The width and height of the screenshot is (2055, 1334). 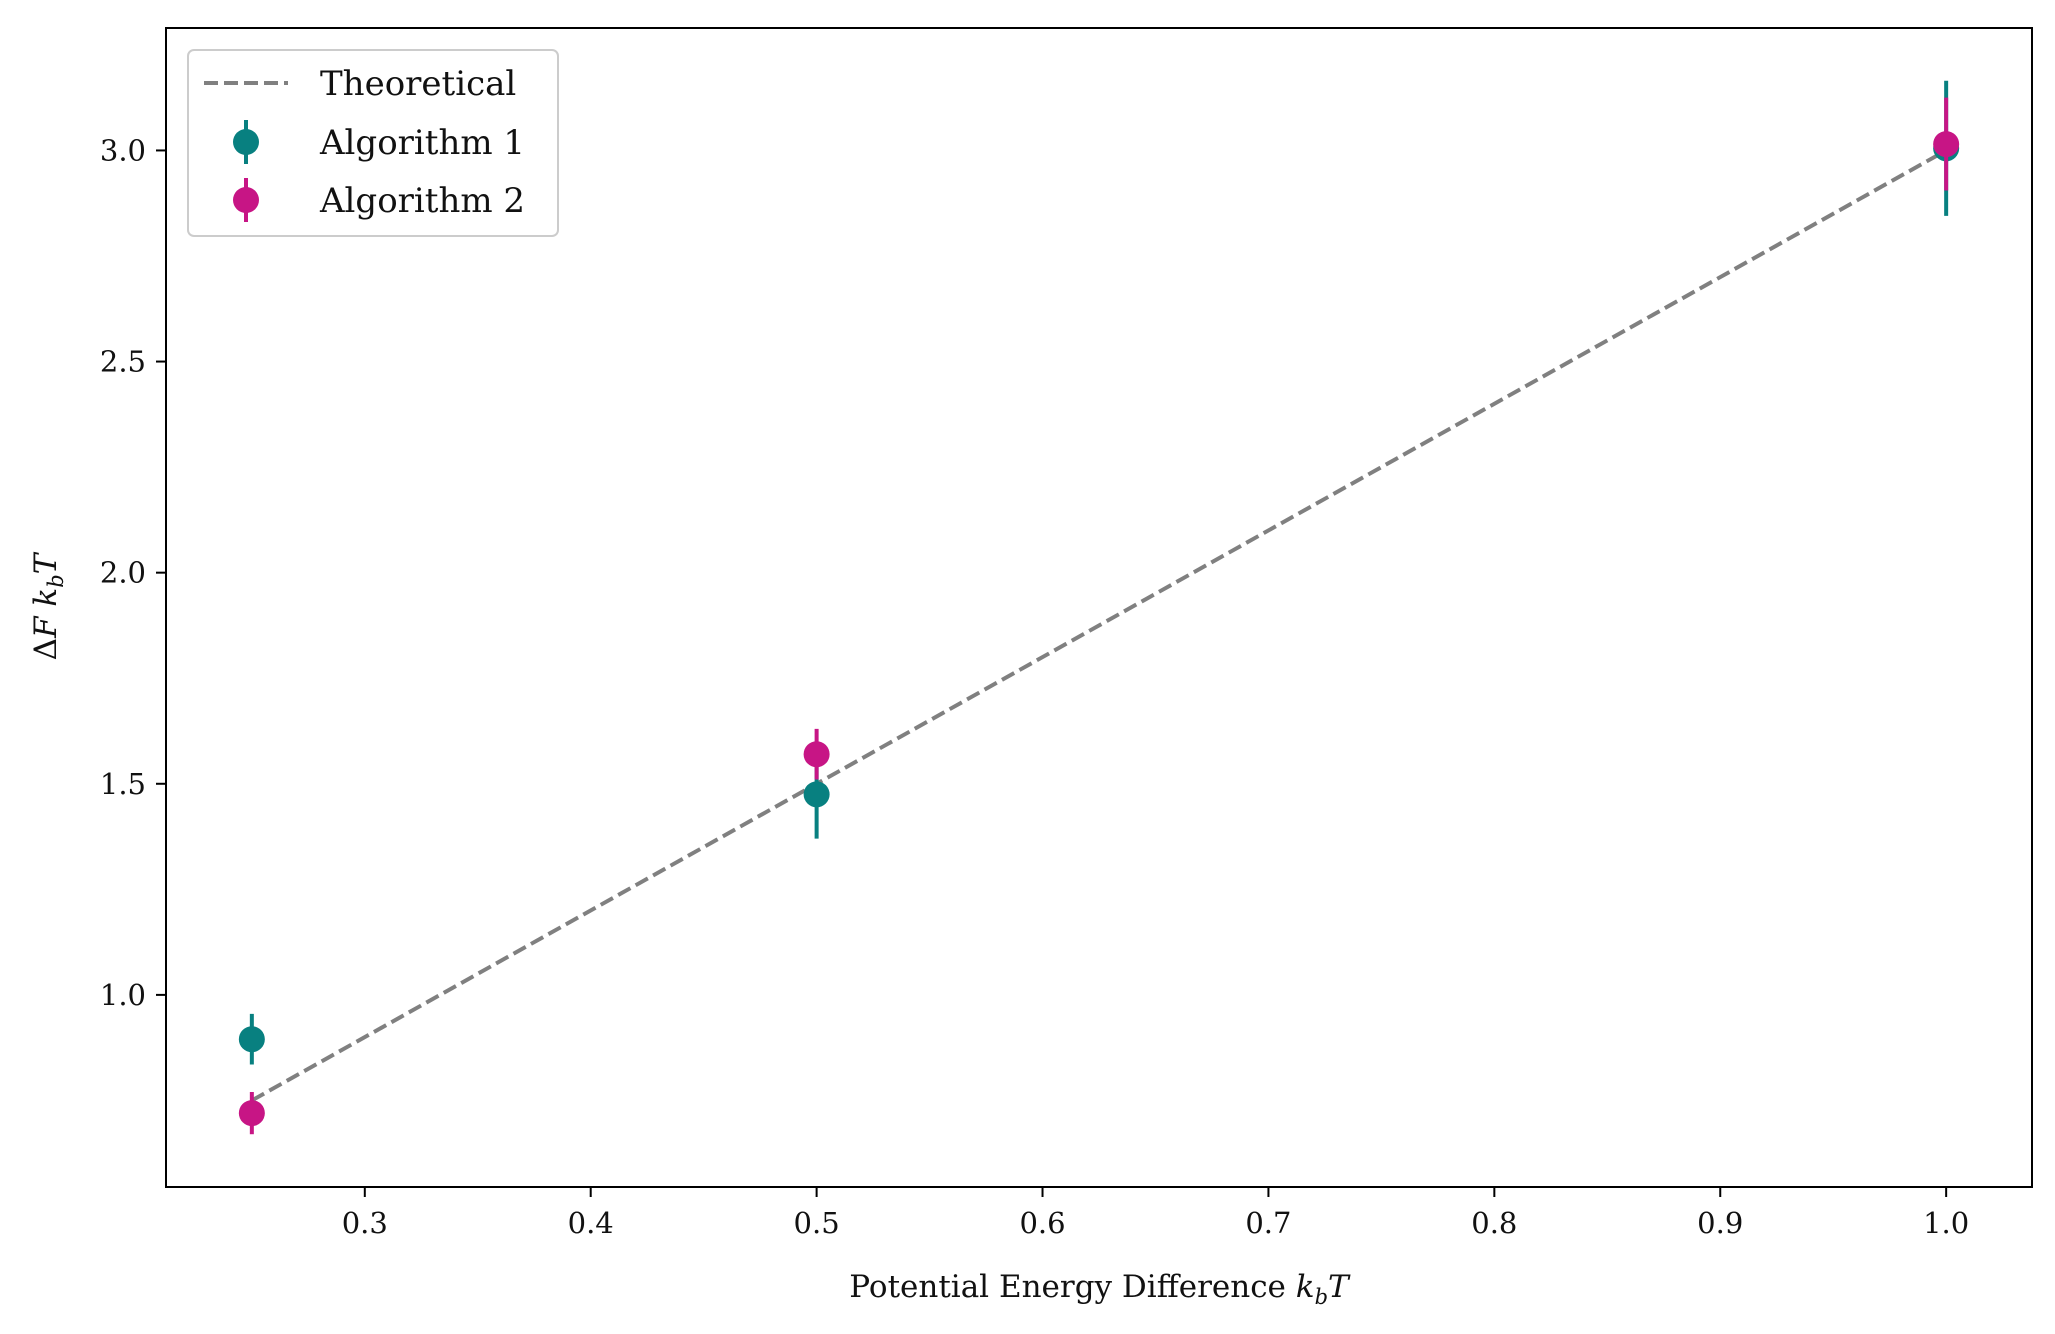 What do you see at coordinates (123, 362) in the screenshot?
I see `y-tick-label: 2.5` at bounding box center [123, 362].